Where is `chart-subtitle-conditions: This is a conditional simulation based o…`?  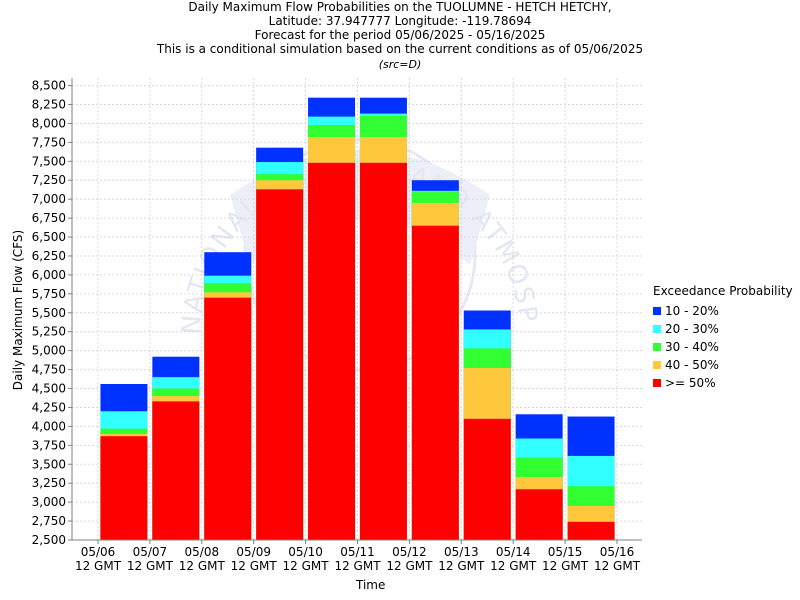 chart-subtitle-conditions: This is a conditional simulation based o… is located at coordinates (400, 49).